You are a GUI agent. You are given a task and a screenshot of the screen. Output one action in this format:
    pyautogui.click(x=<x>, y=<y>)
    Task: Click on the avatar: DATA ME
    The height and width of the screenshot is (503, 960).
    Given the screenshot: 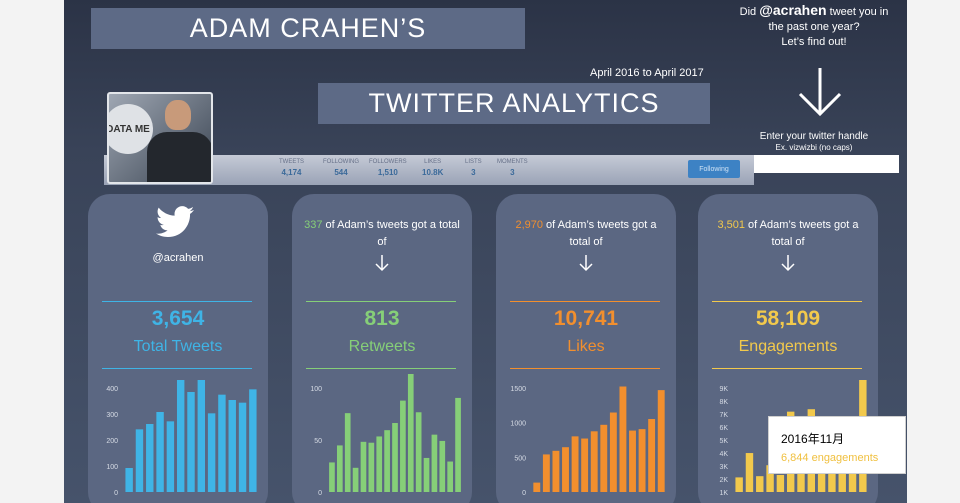 What is the action you would take?
    pyautogui.click(x=160, y=138)
    